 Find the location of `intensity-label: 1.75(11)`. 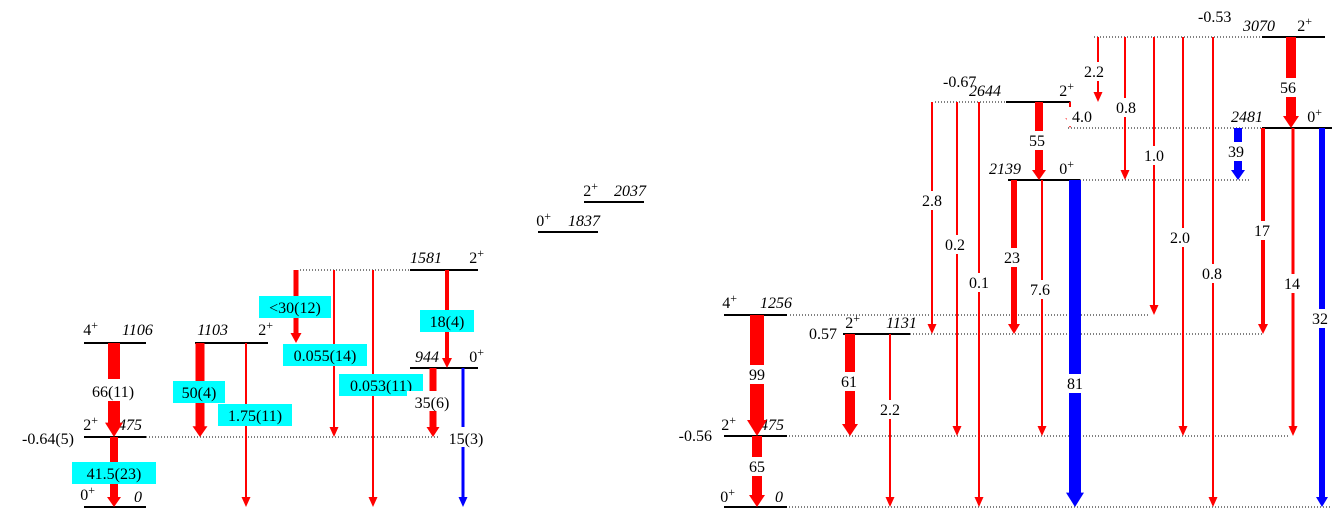

intensity-label: 1.75(11) is located at coordinates (255, 416).